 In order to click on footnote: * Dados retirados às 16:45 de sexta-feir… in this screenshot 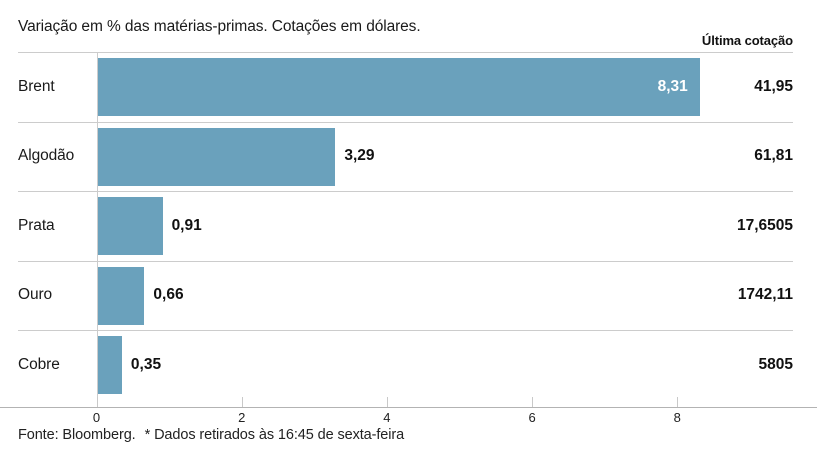, I will do `click(274, 435)`.